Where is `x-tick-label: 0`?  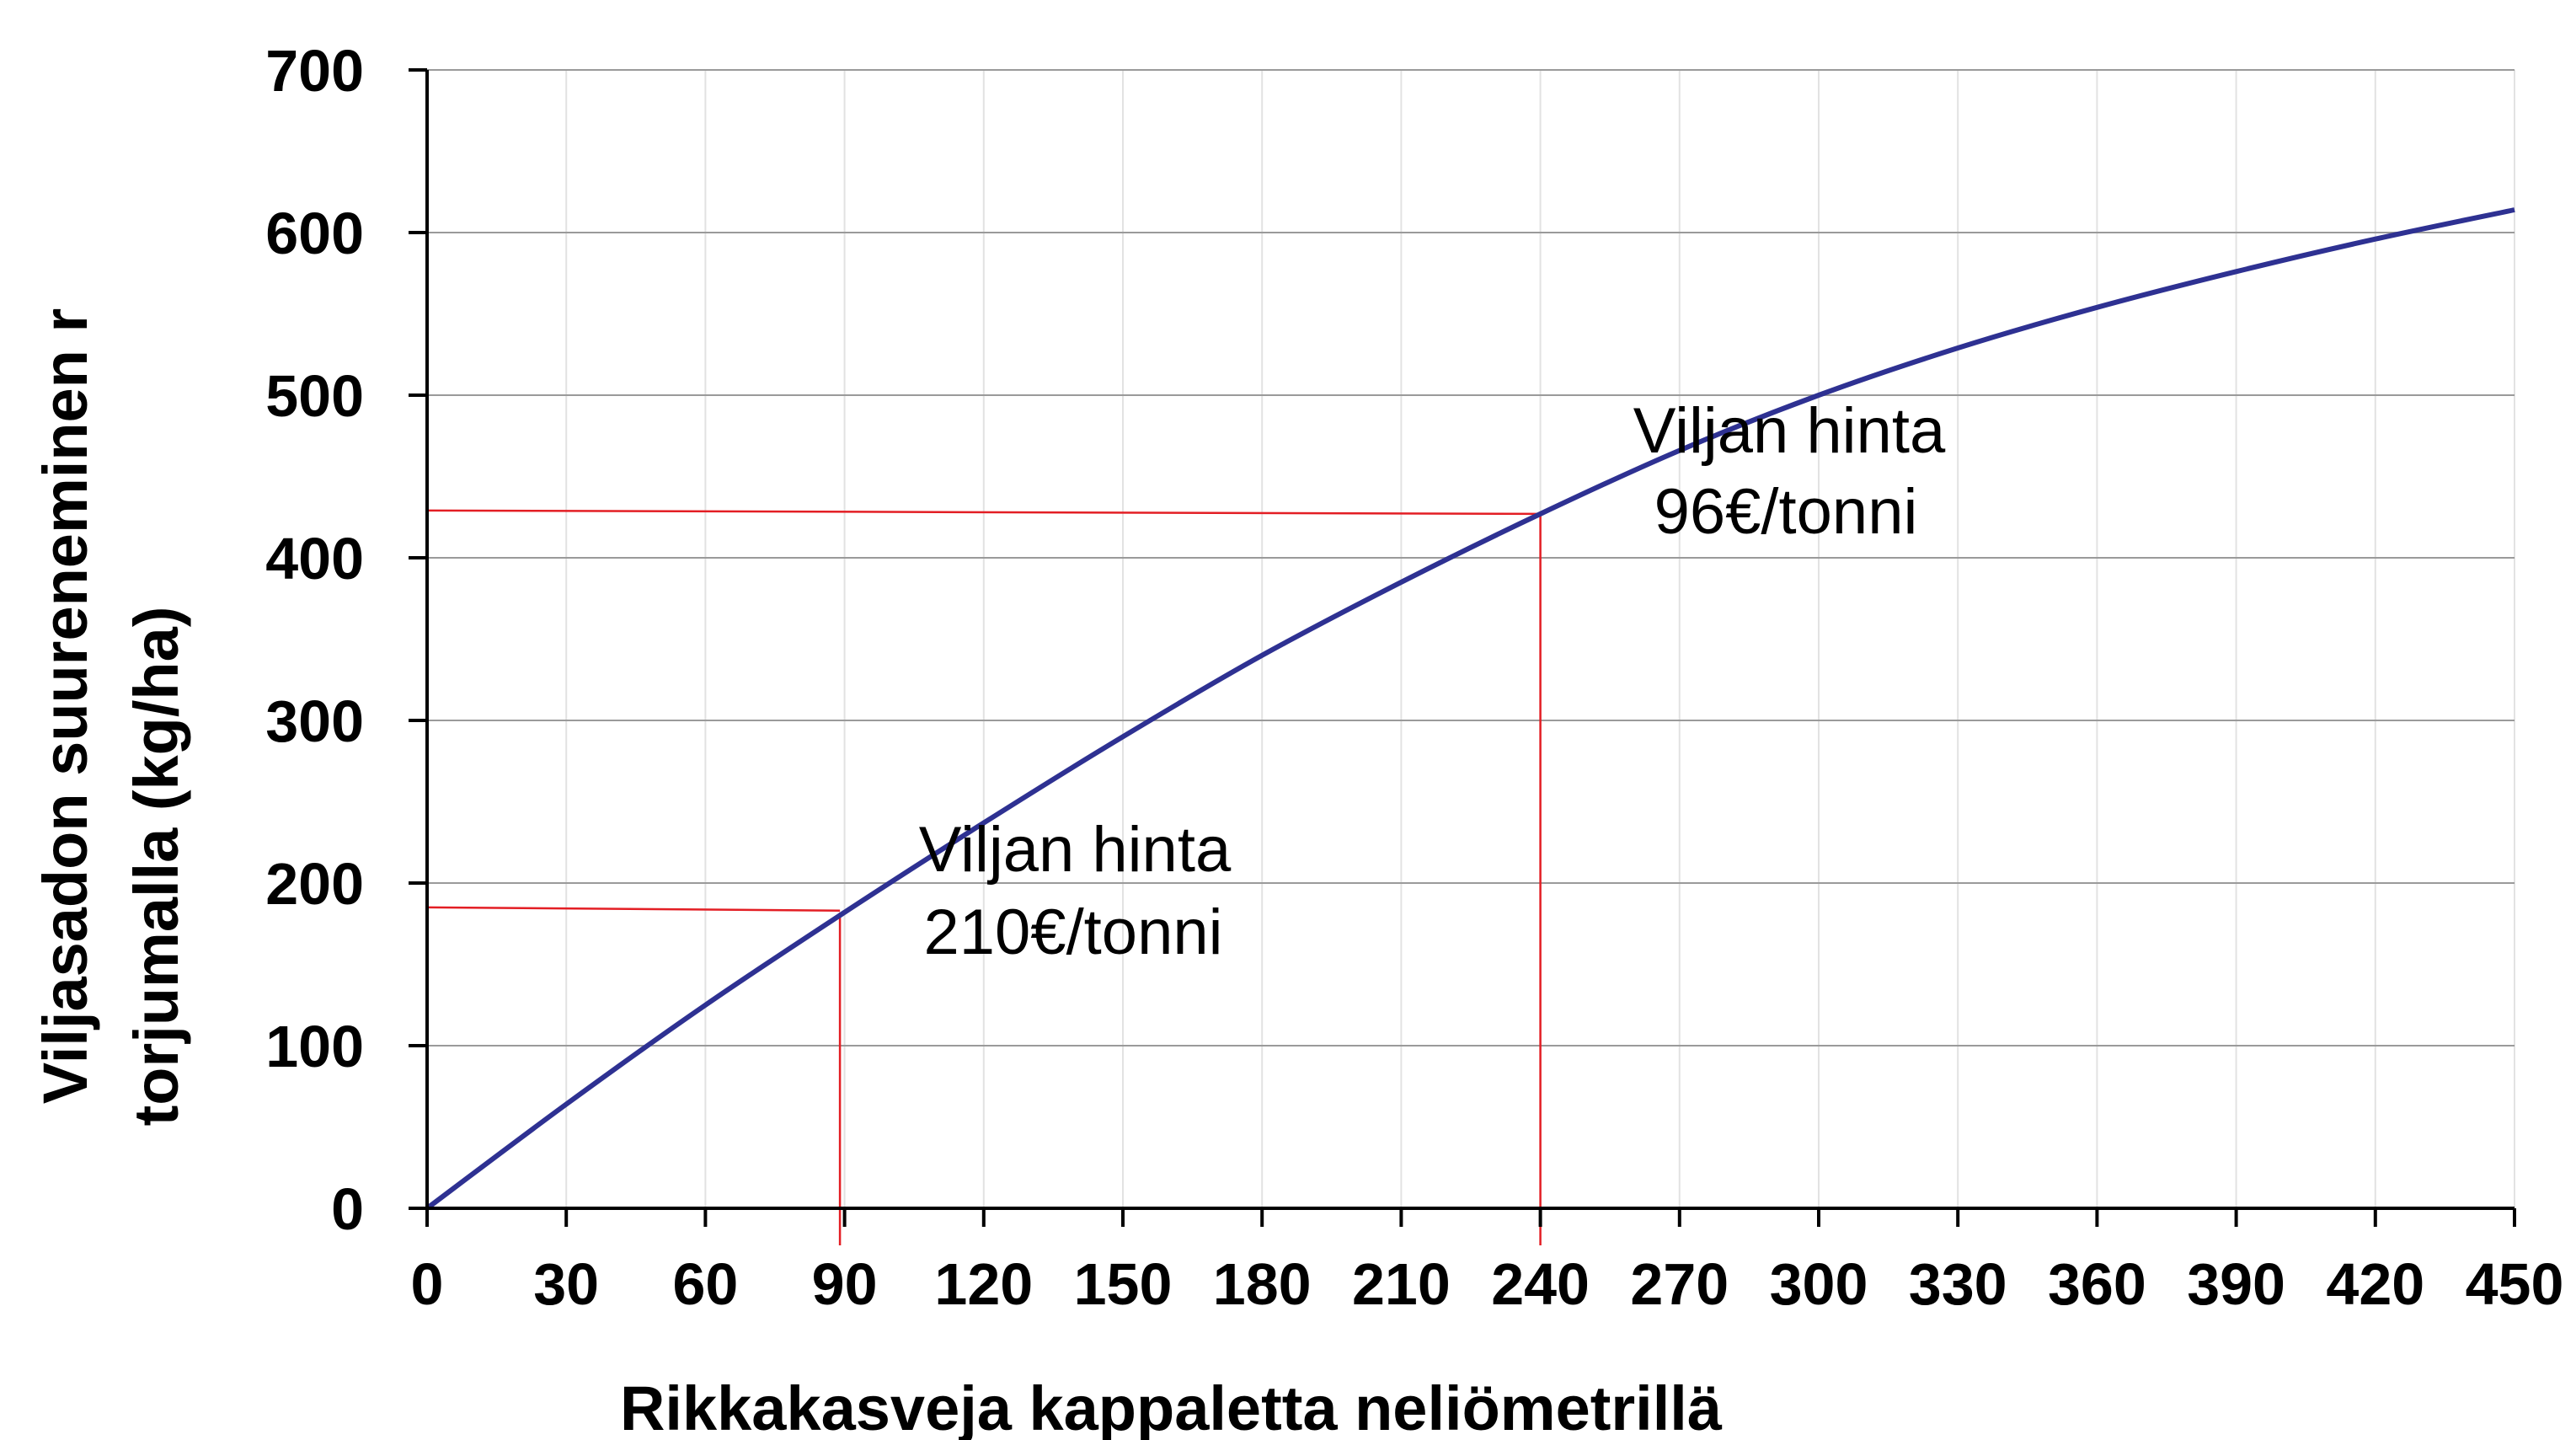 x-tick-label: 0 is located at coordinates (427, 1284).